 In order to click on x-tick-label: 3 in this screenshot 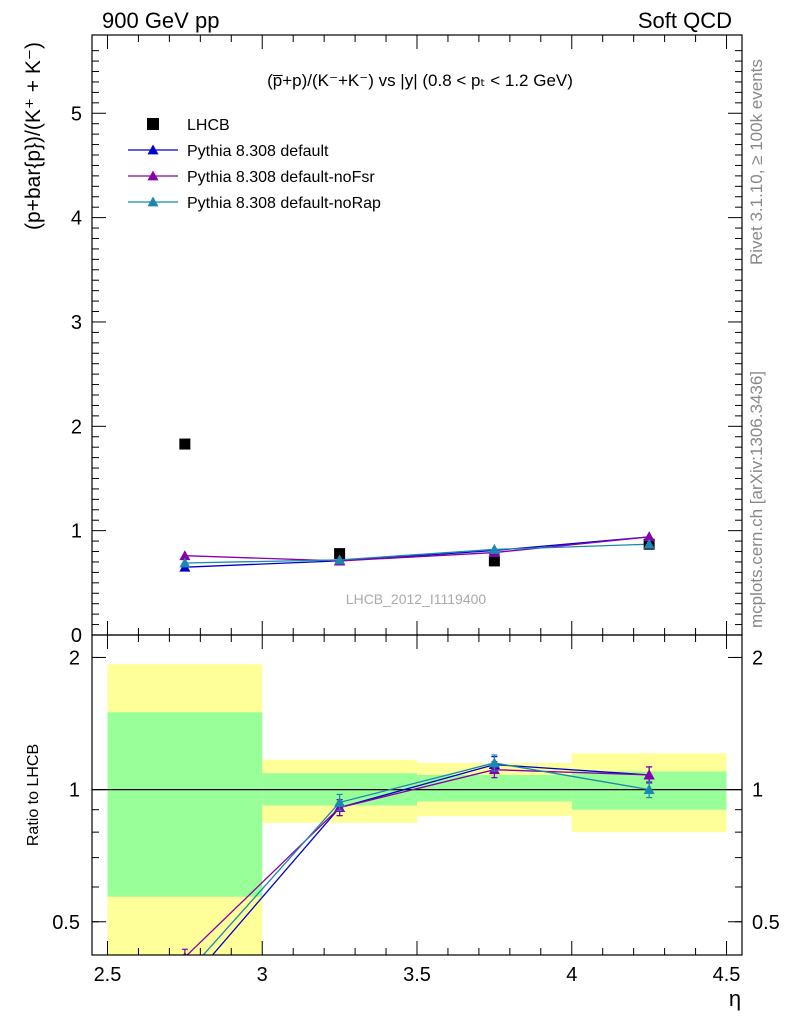, I will do `click(262, 975)`.